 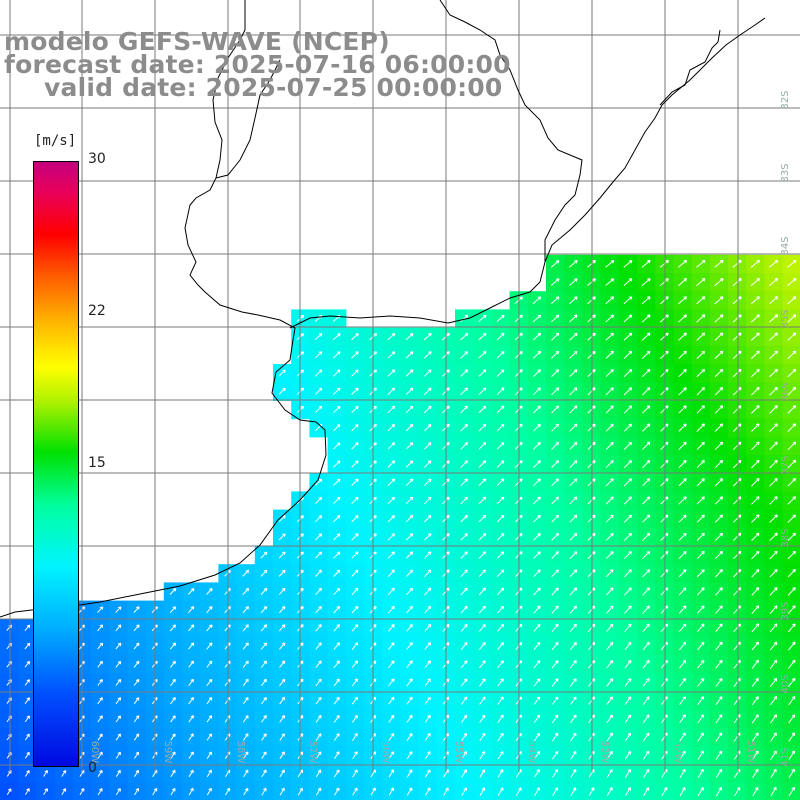 I want to click on latitude-label: 35S, so click(x=785, y=318).